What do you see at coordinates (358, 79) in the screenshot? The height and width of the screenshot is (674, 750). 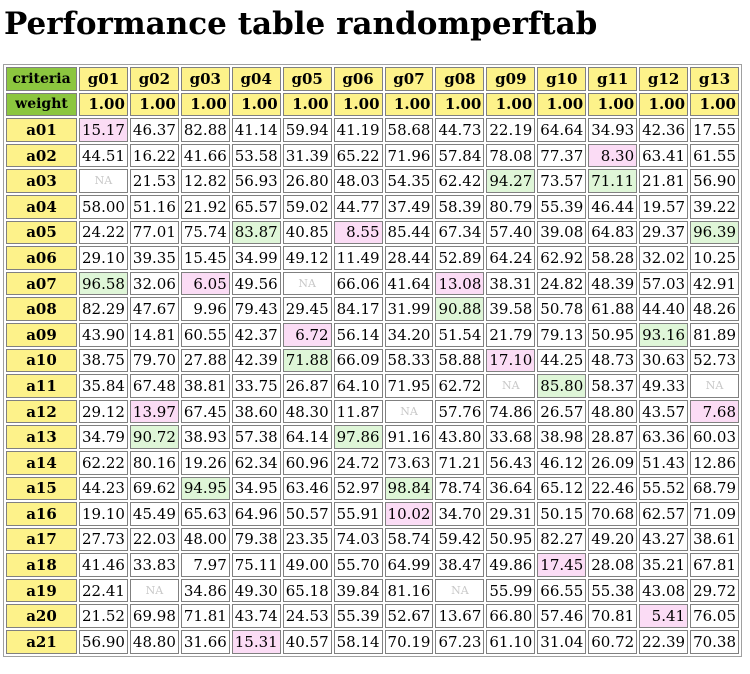 I see `criterion-header: g06` at bounding box center [358, 79].